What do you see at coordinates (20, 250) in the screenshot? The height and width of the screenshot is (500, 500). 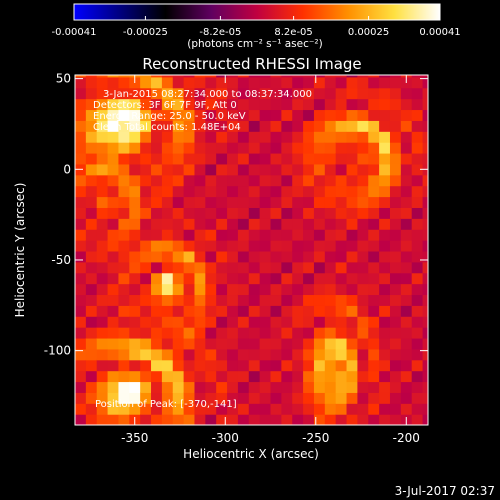 I see `y-axis-label: Heliocentric Y (arcsec)` at bounding box center [20, 250].